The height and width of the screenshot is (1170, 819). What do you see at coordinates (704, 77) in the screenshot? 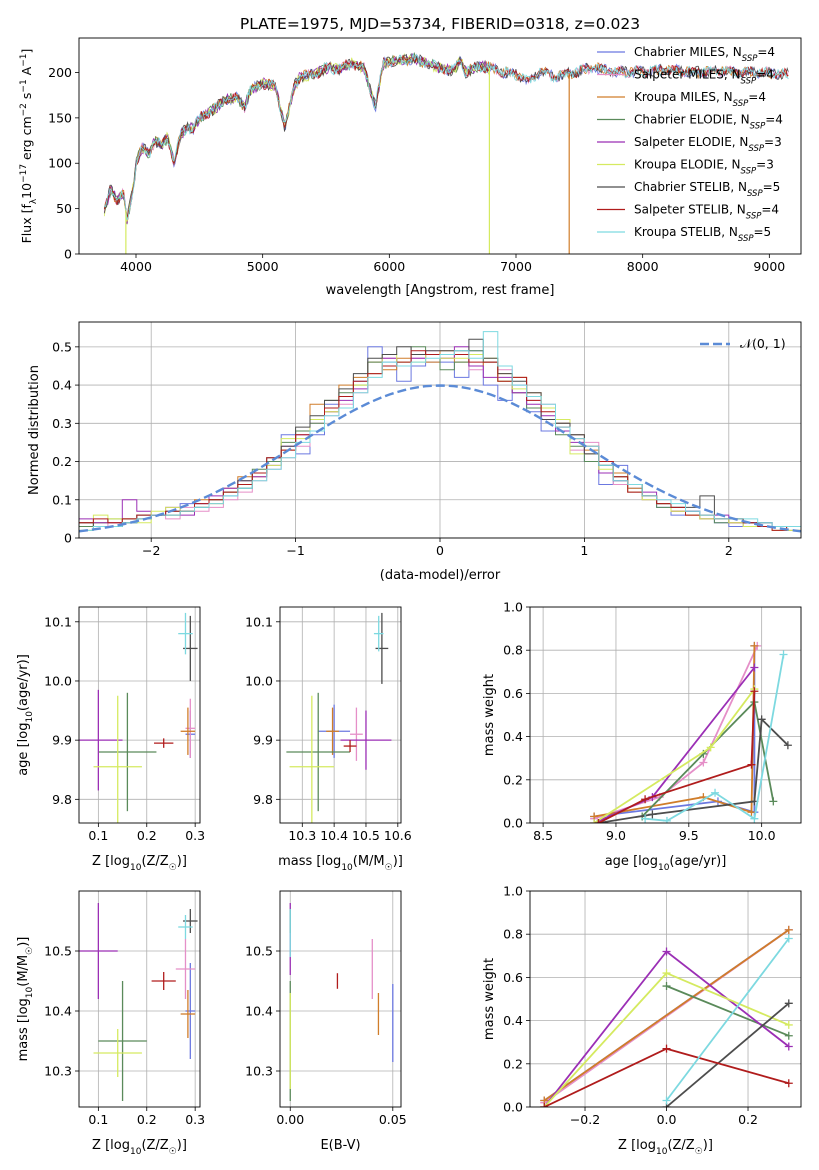
I see `legend-label-salpeter-miles: Salpeter MILES, NSSP=4` at bounding box center [704, 77].